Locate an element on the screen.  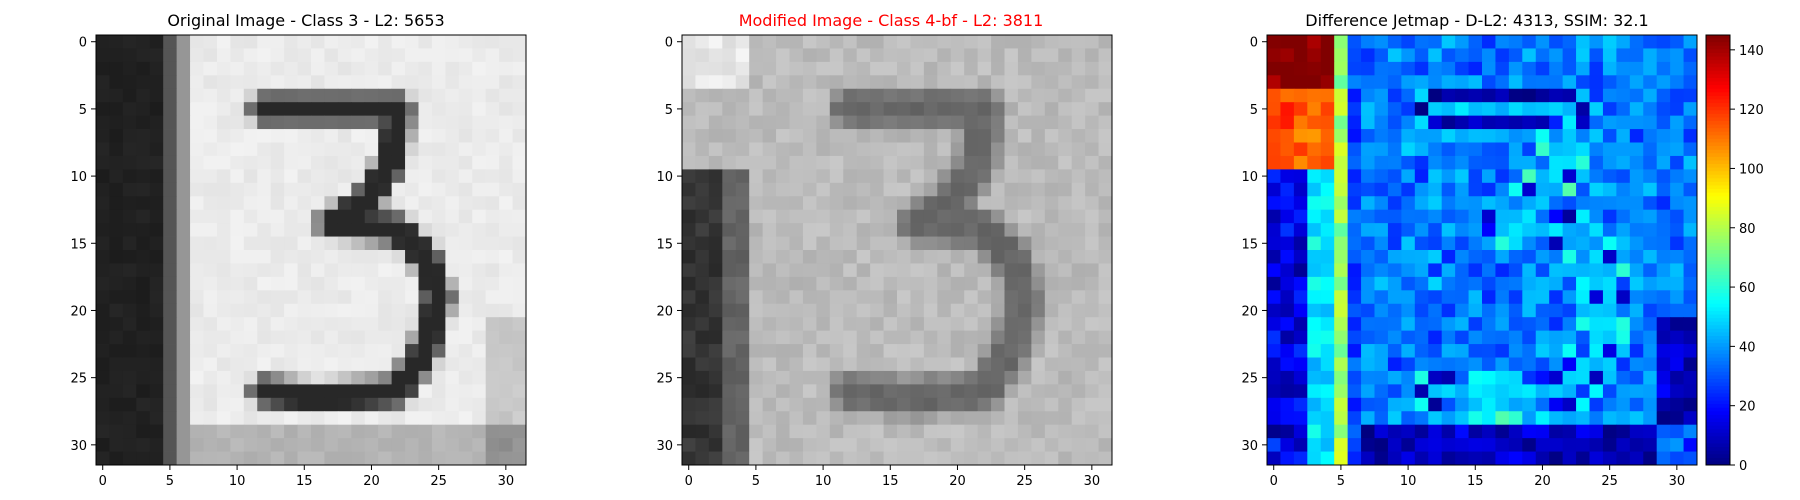
x-tick-label: 20 is located at coordinates (1542, 481).